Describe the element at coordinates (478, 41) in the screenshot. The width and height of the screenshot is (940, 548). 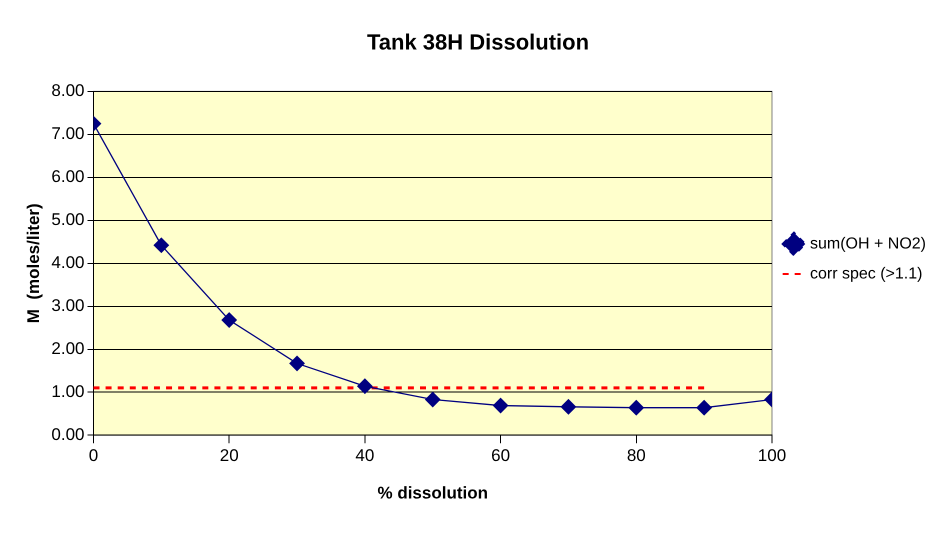
I see `chart-title: Tank 38H Dissolution` at that location.